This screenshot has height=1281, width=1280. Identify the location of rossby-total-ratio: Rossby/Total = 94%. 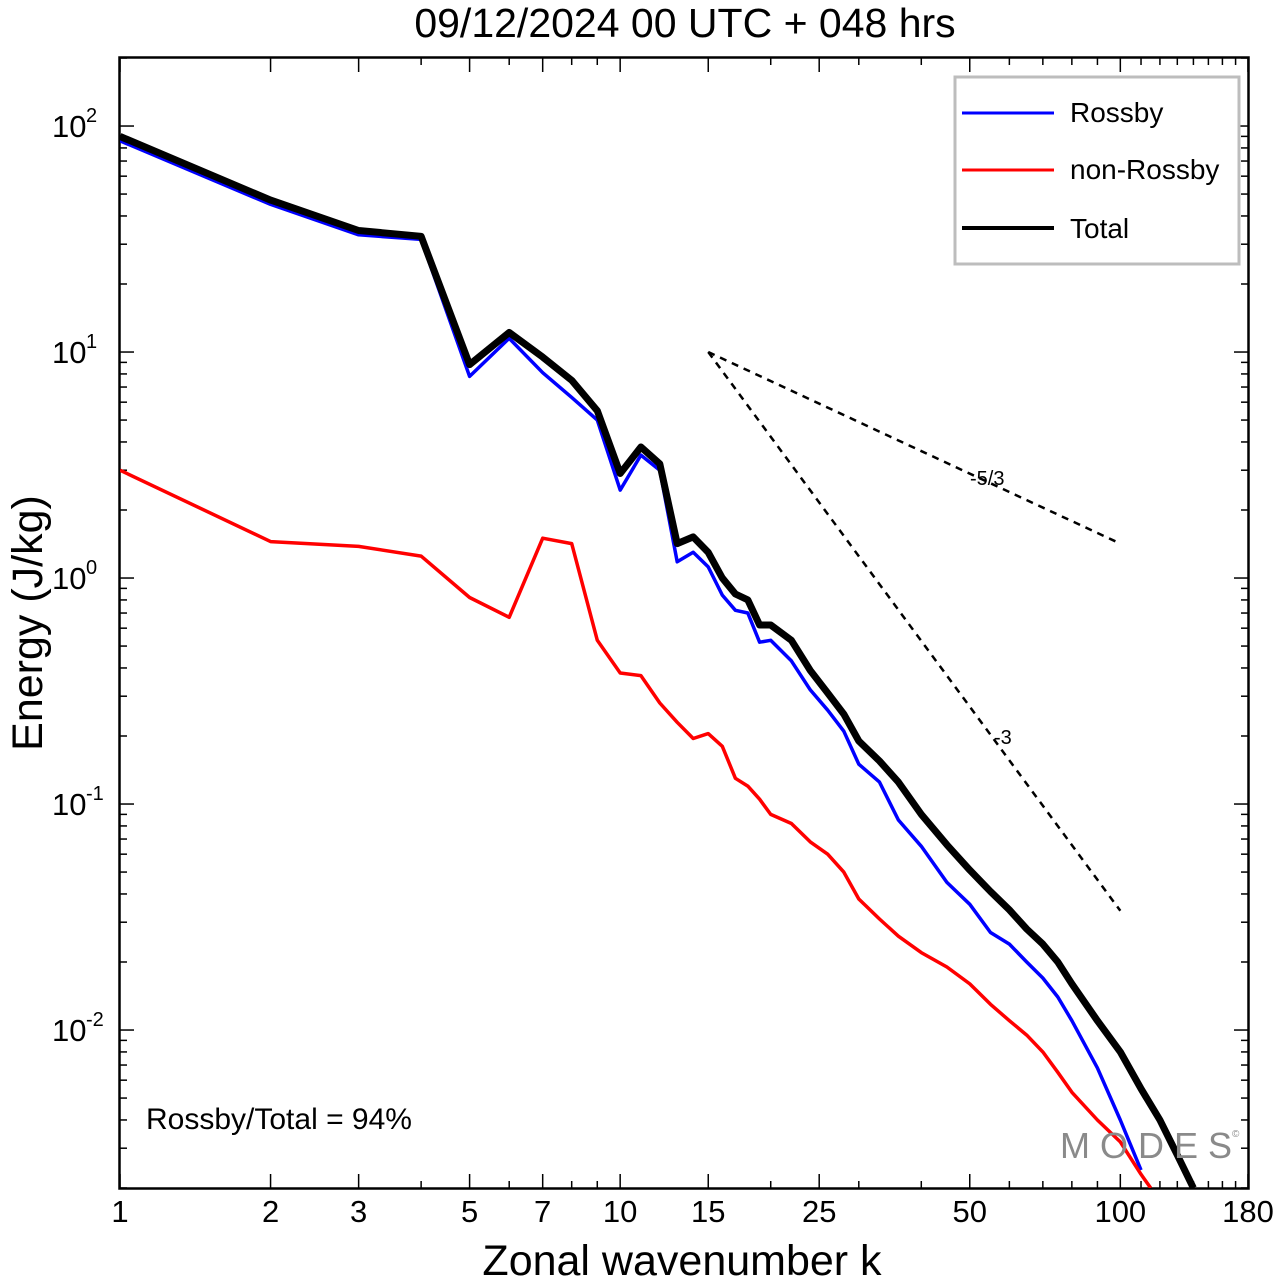
(279, 1119).